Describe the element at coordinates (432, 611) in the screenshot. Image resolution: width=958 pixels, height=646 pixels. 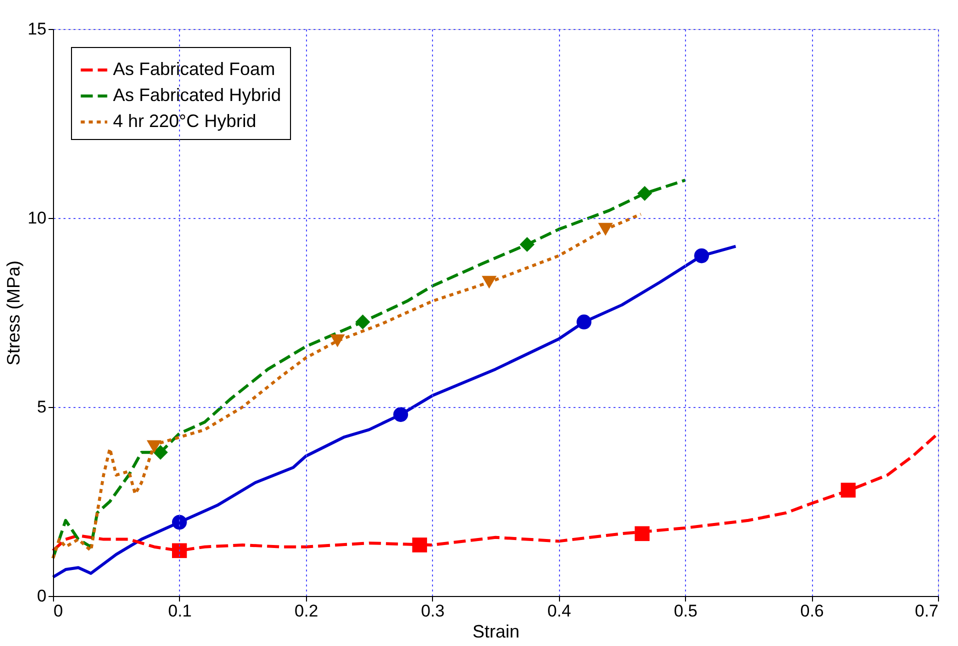
I see `x-tick-label: 0.3` at that location.